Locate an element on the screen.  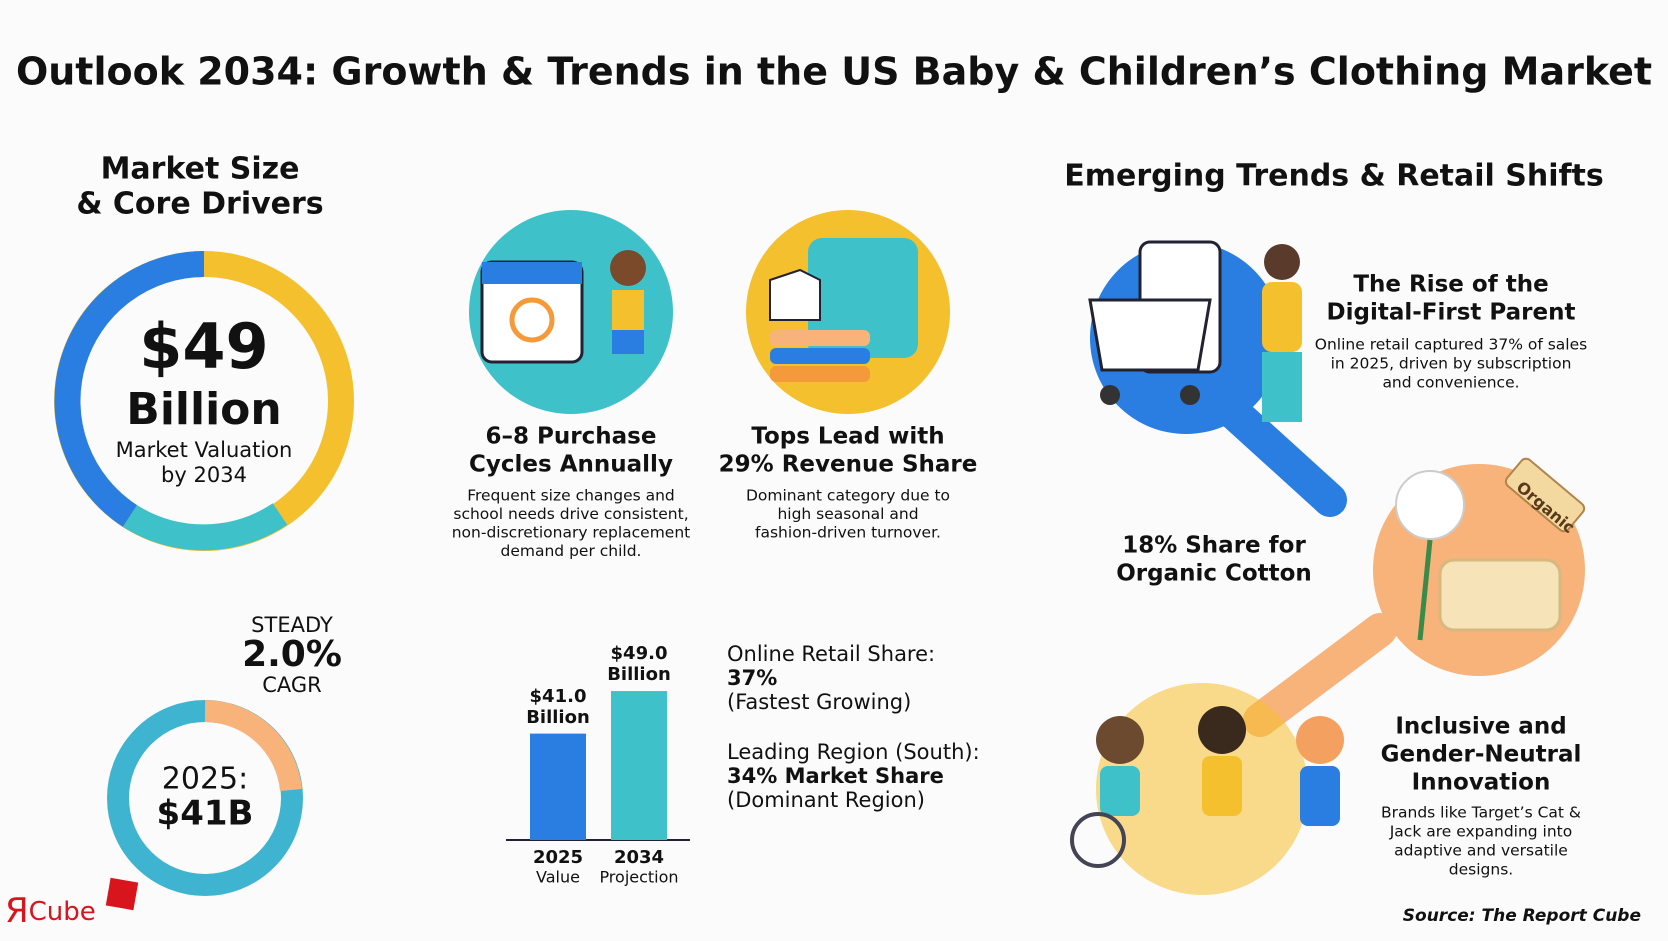
trend-text: Brands like Target’s Cat & is located at coordinates (1481, 813).